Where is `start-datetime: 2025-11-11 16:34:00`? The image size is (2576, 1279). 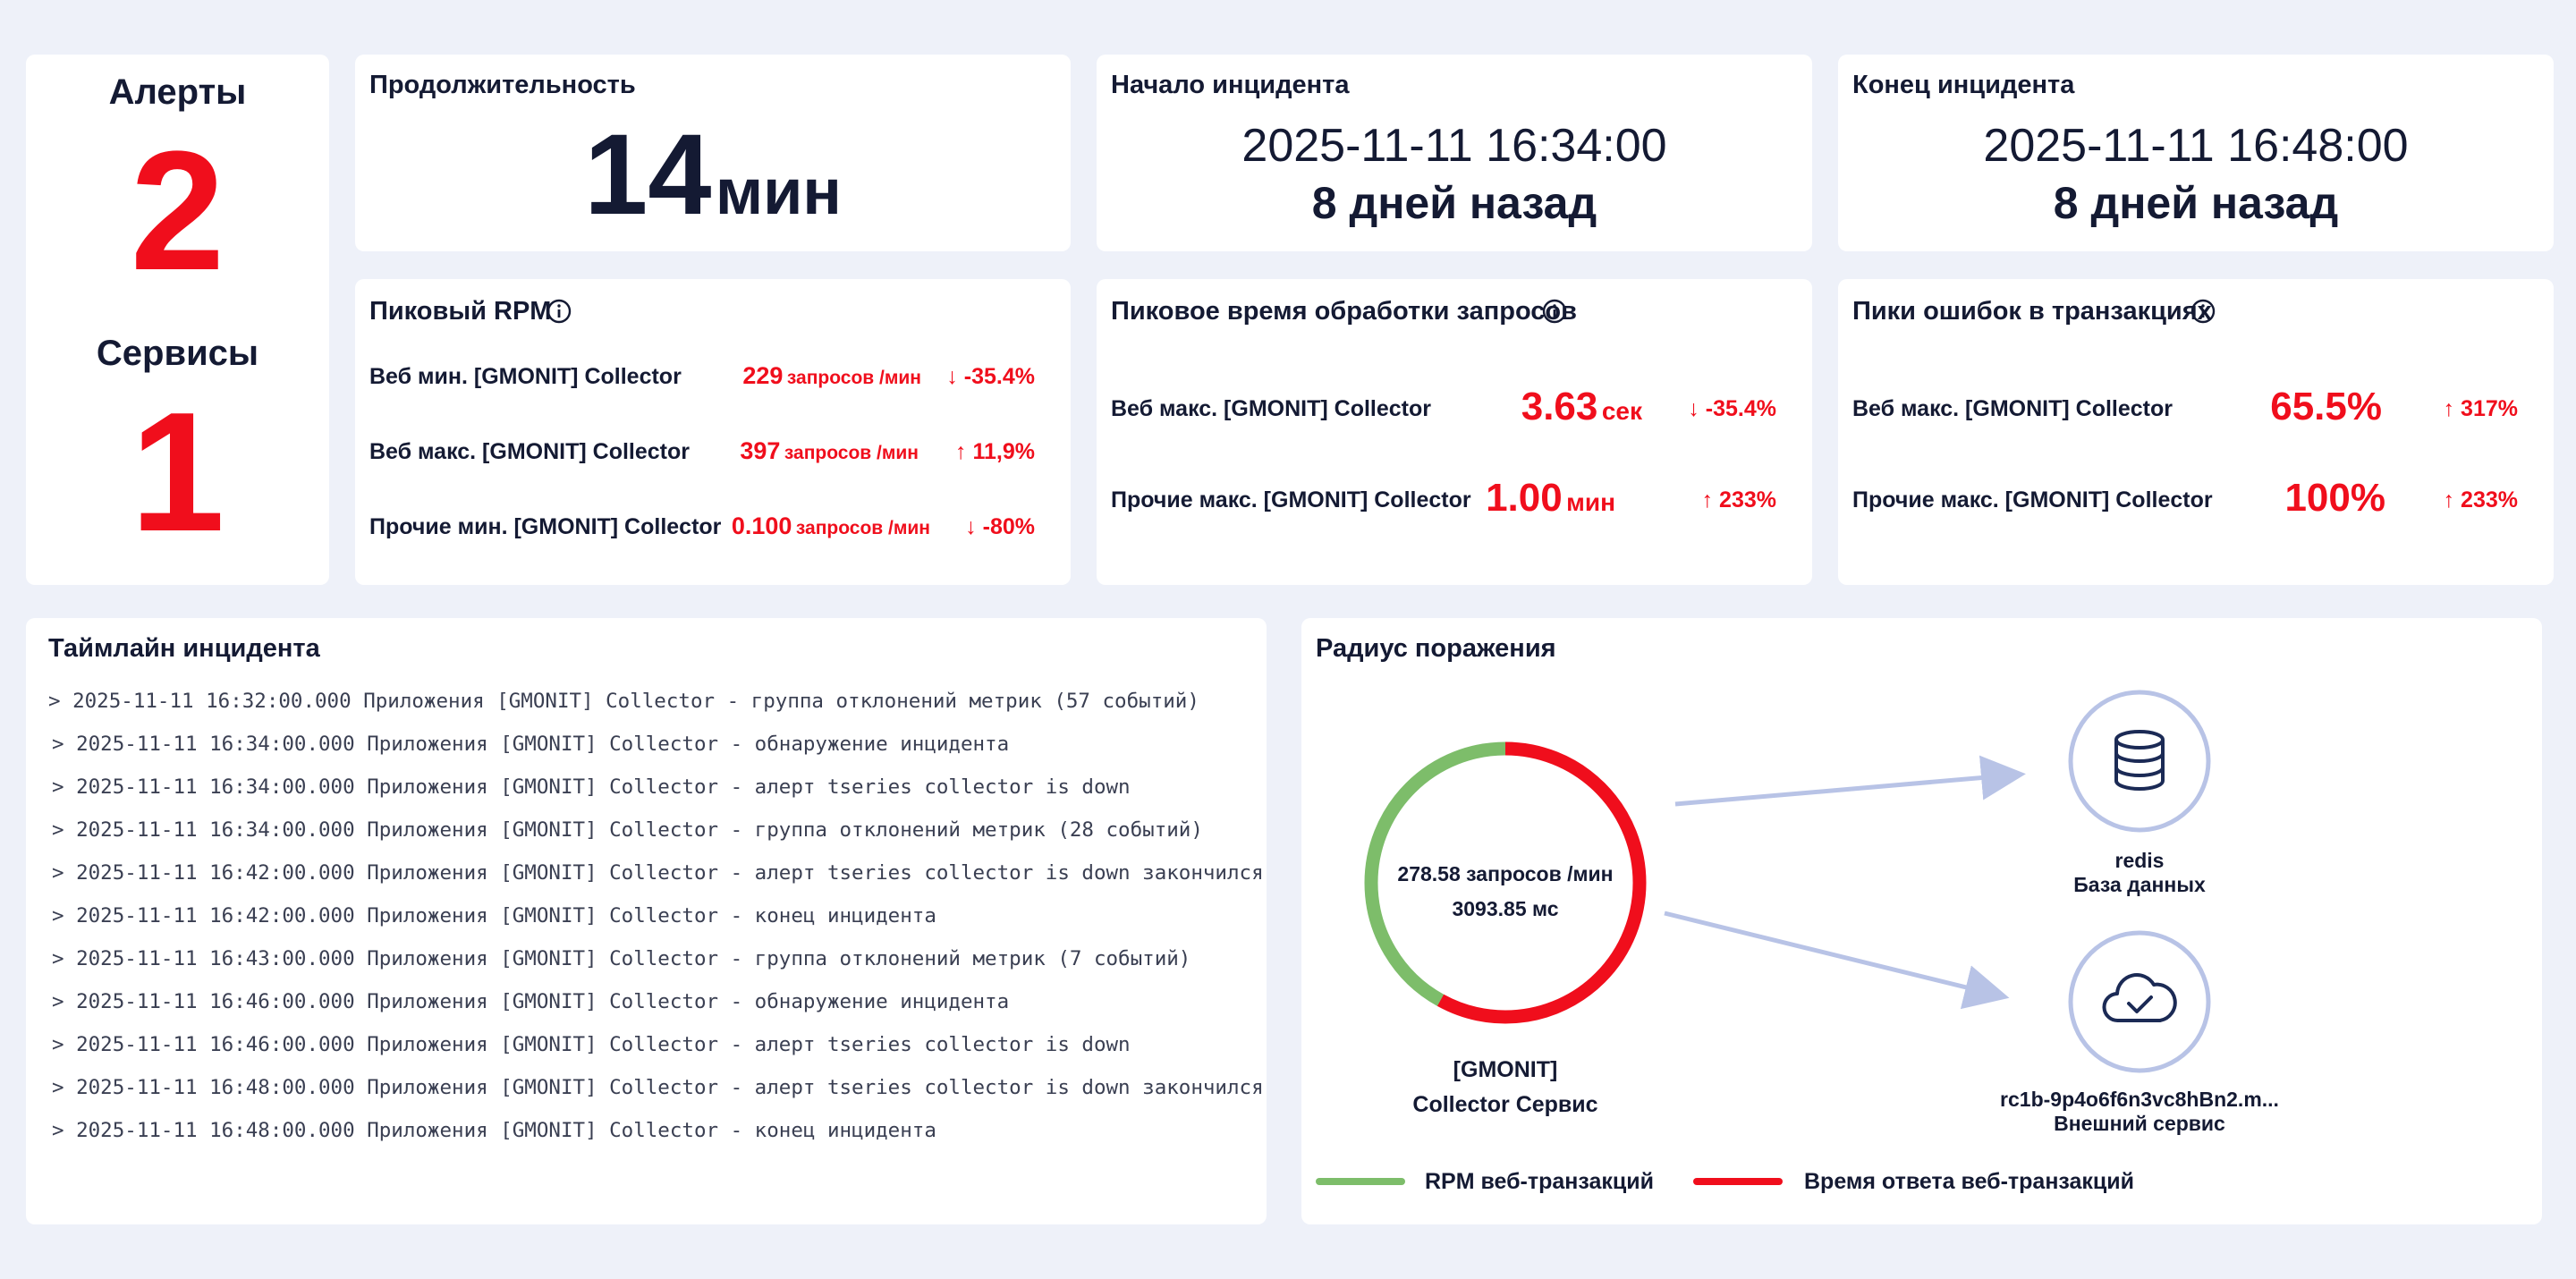
start-datetime: 2025-11-11 16:34:00 is located at coordinates (1454, 146).